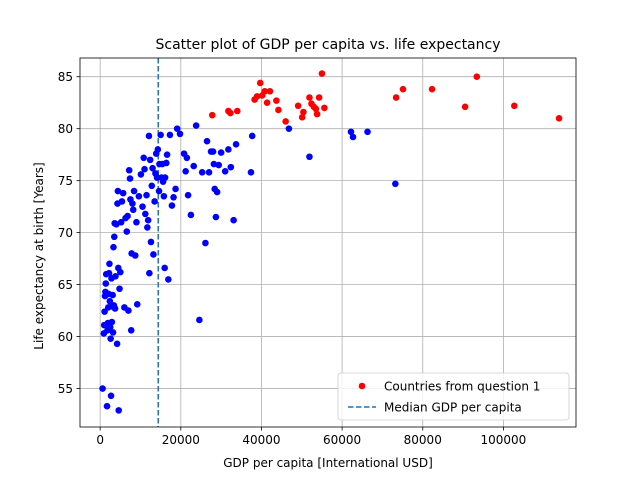 The height and width of the screenshot is (480, 640). Describe the element at coordinates (261, 440) in the screenshot. I see `x-tick-label: 40000` at that location.